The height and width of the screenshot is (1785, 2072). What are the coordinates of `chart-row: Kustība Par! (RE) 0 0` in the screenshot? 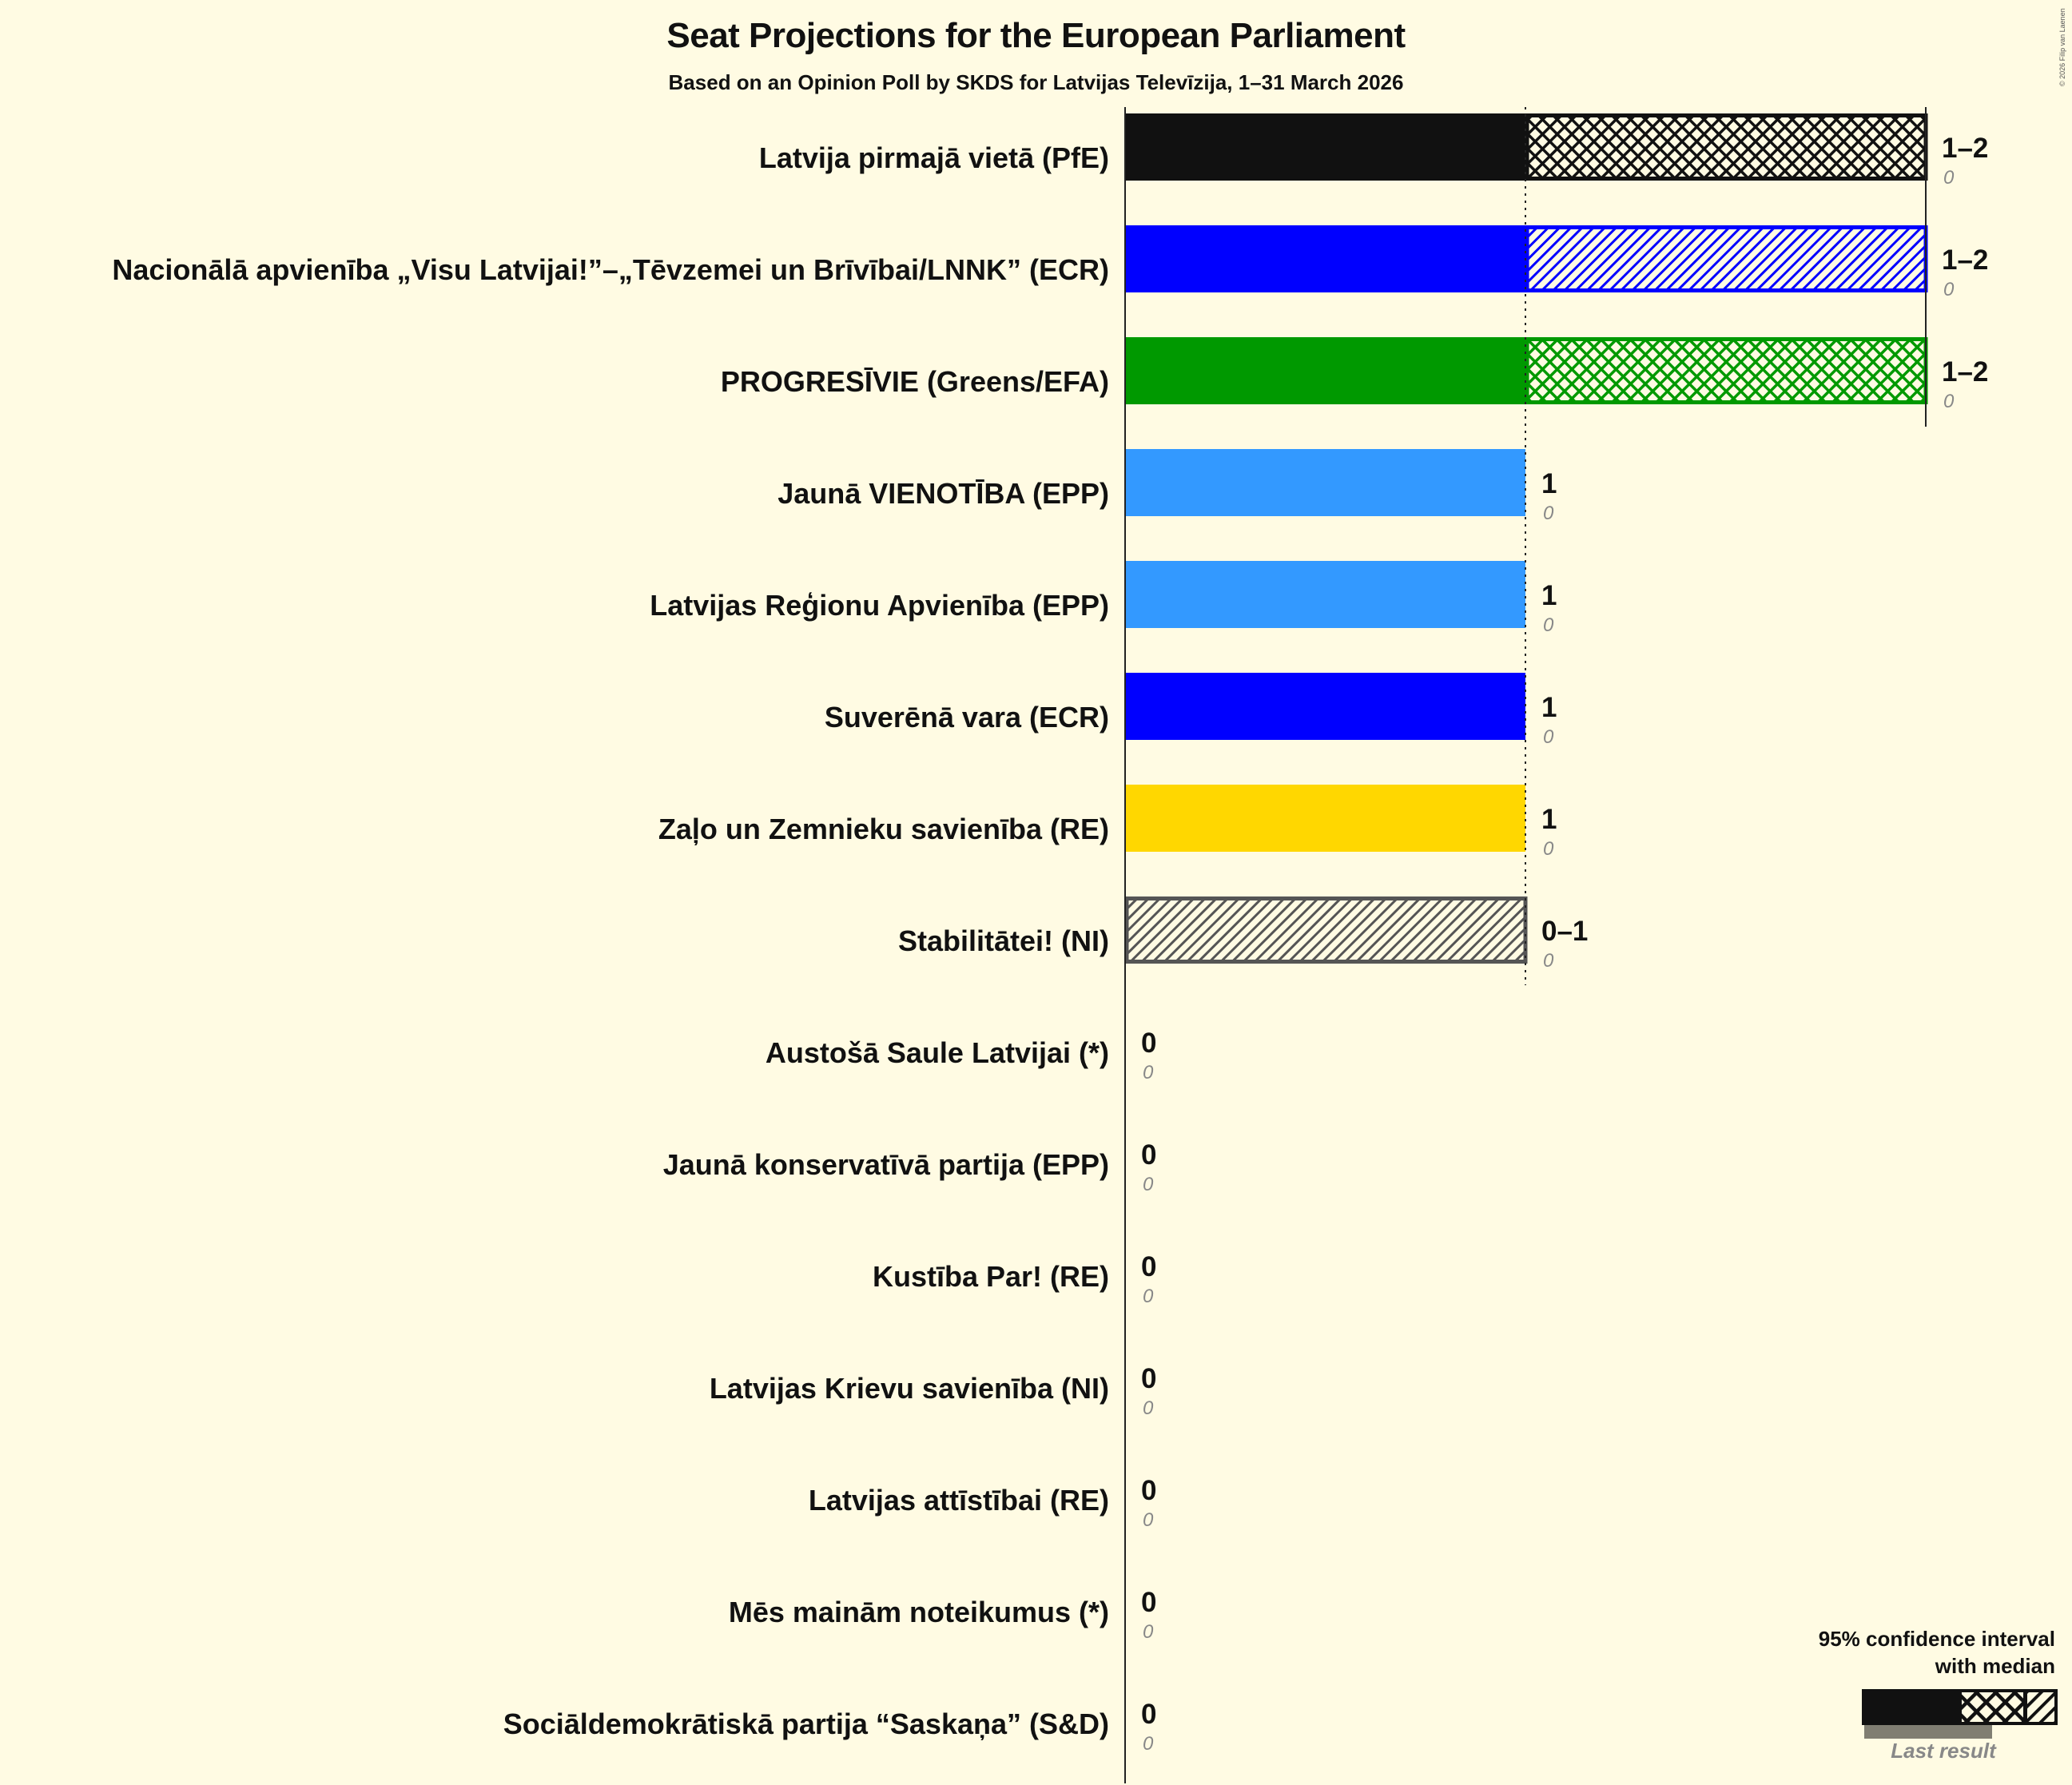 It's located at (1015, 1279).